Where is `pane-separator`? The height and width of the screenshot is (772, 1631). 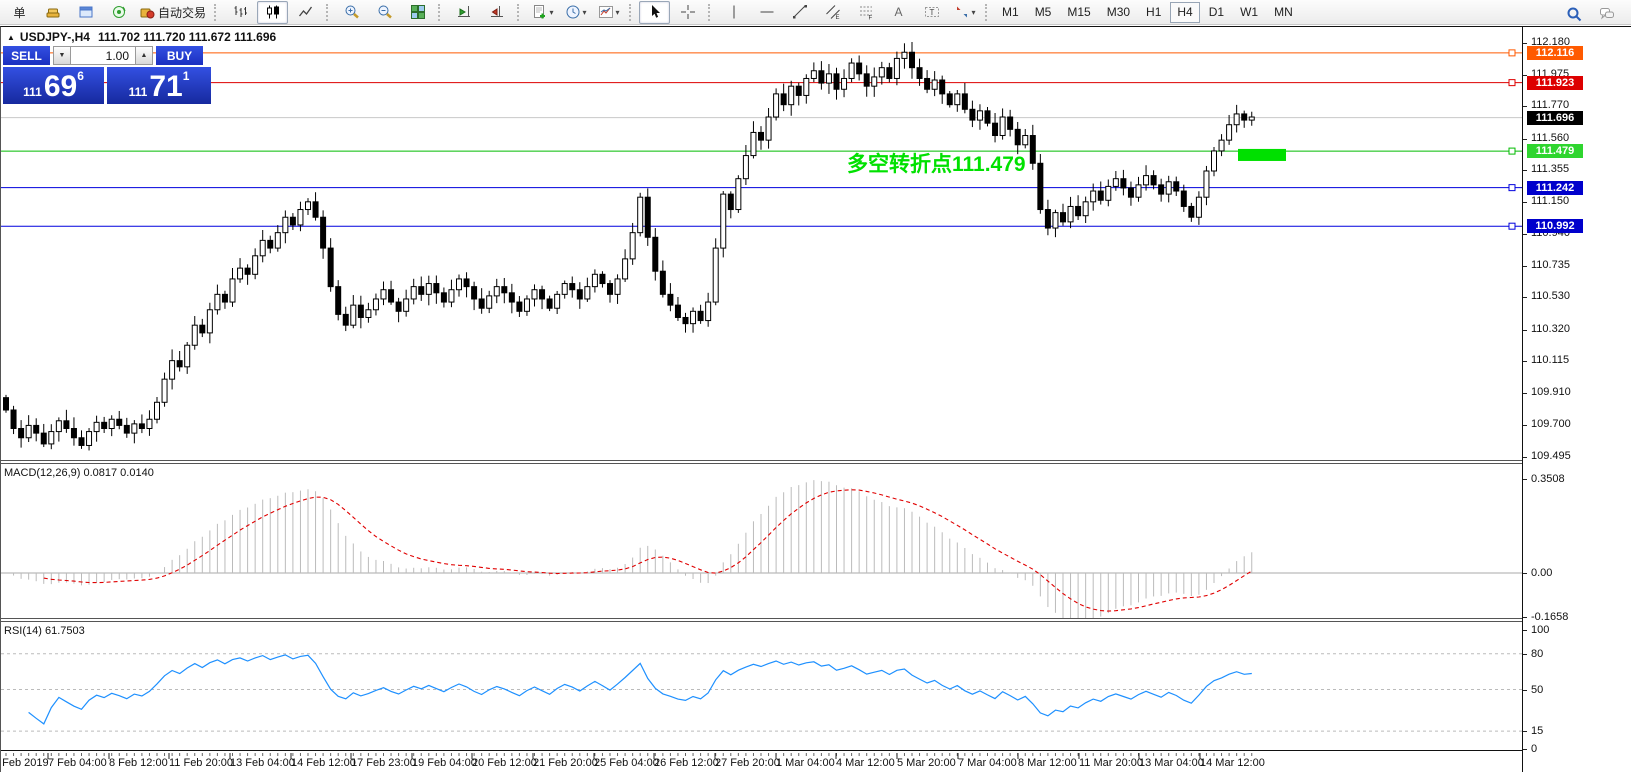 pane-separator is located at coordinates (816, 462).